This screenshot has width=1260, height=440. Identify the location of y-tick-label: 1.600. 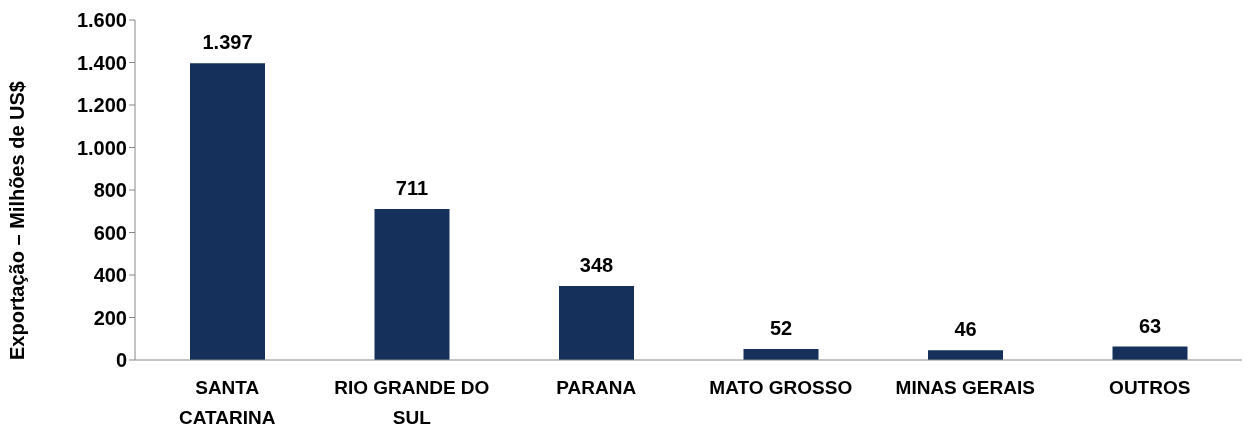
(101, 20).